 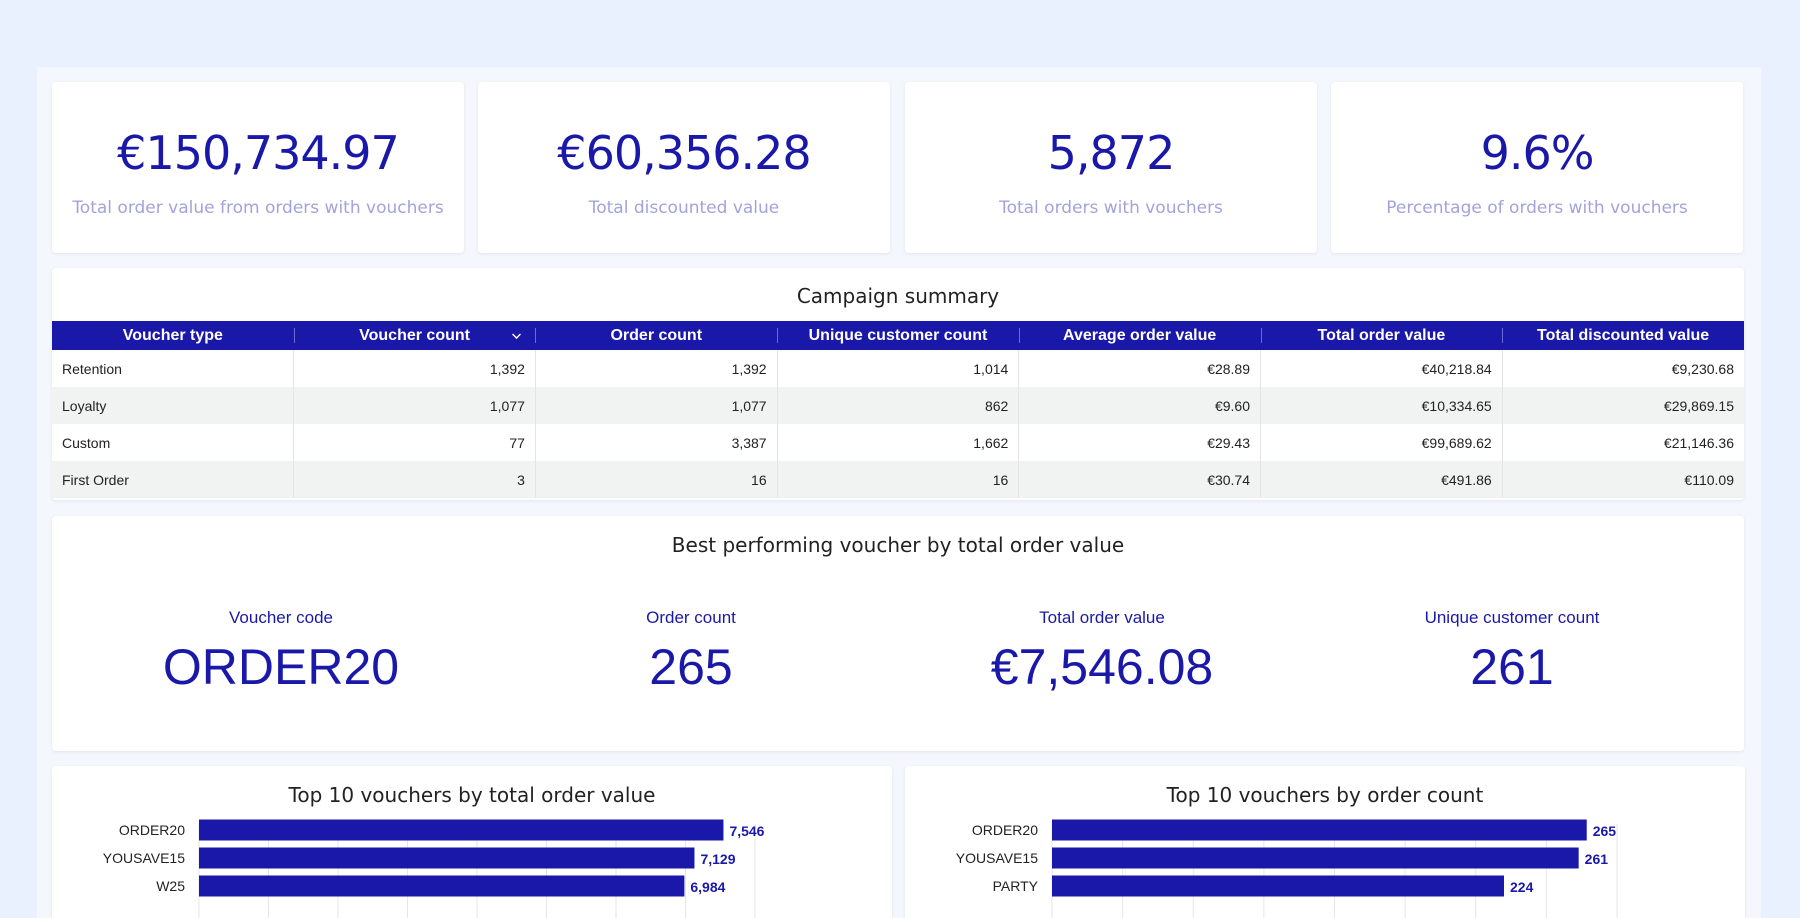 I want to click on metric-value: €7,546.08, so click(x=1102, y=667).